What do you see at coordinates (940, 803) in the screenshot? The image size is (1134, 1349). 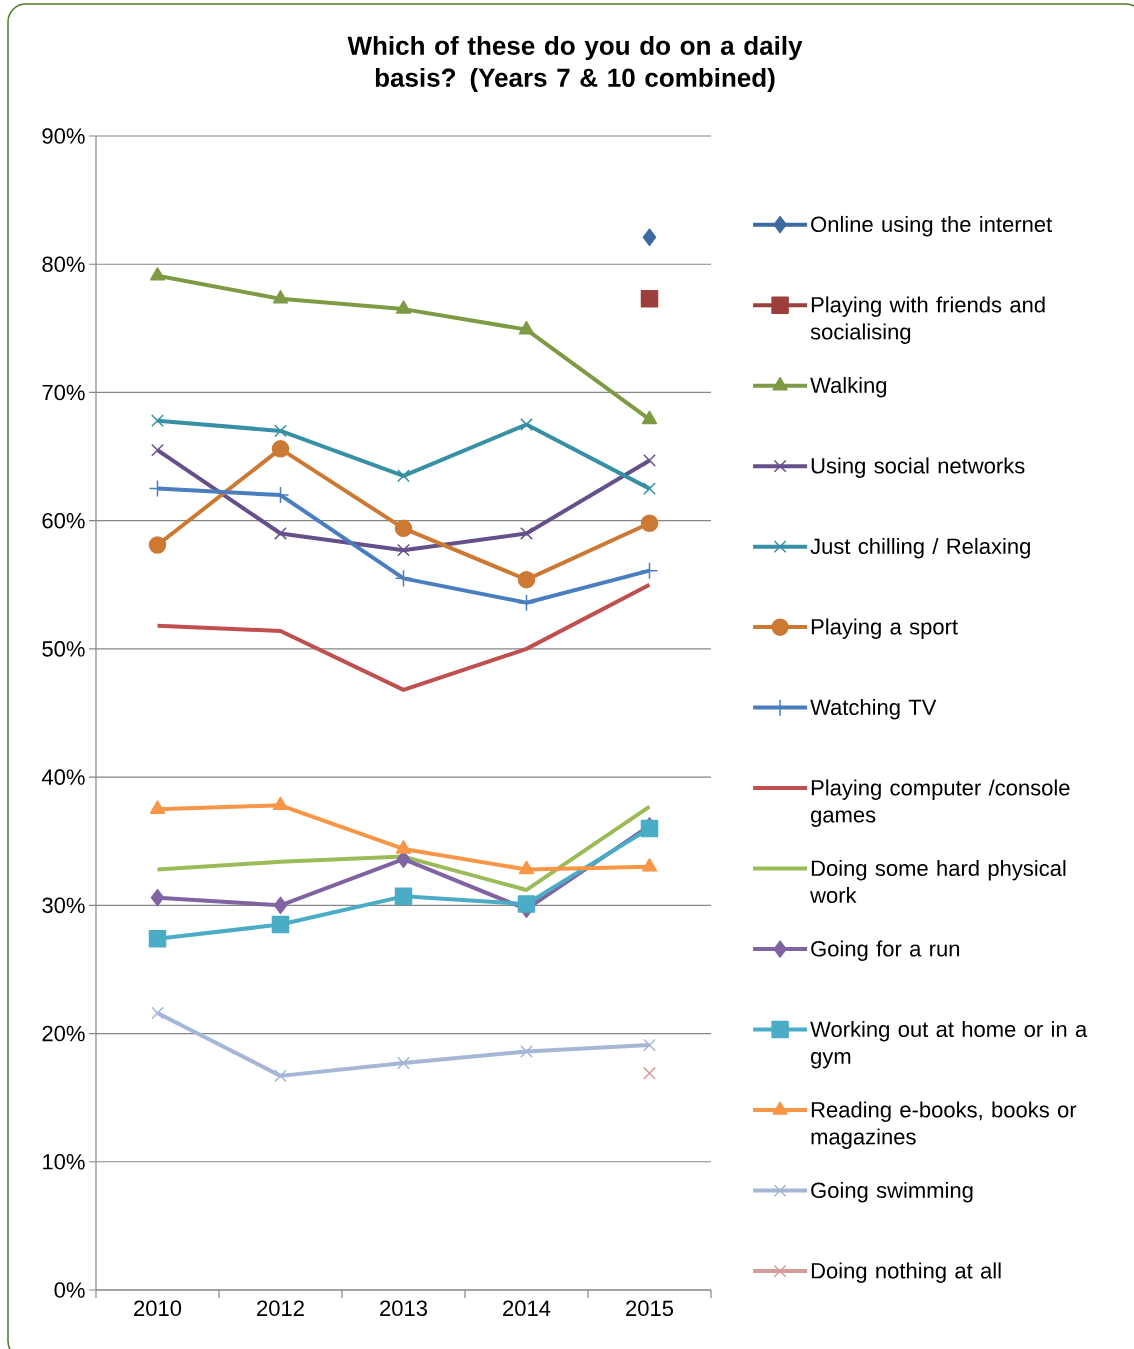 I see `legend-label: Playing computer /console games` at bounding box center [940, 803].